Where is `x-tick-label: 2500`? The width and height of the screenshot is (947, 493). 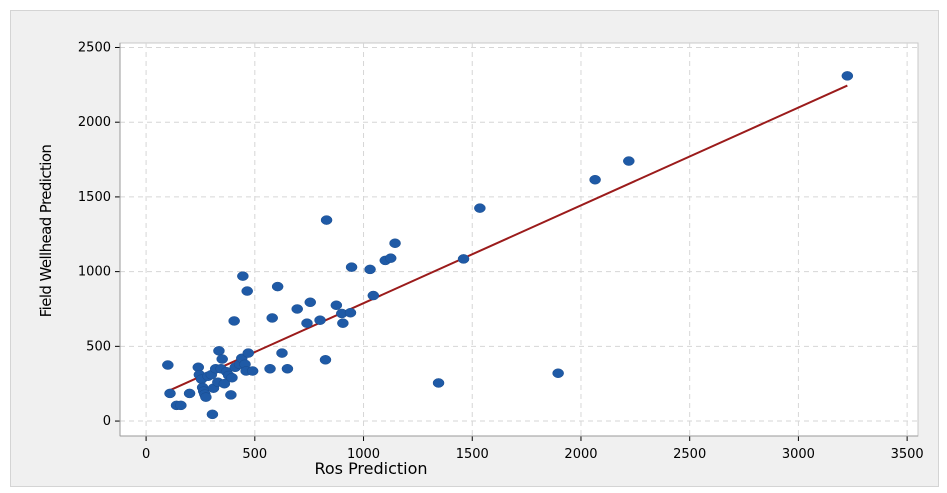
x-tick-label: 2500 is located at coordinates (689, 454).